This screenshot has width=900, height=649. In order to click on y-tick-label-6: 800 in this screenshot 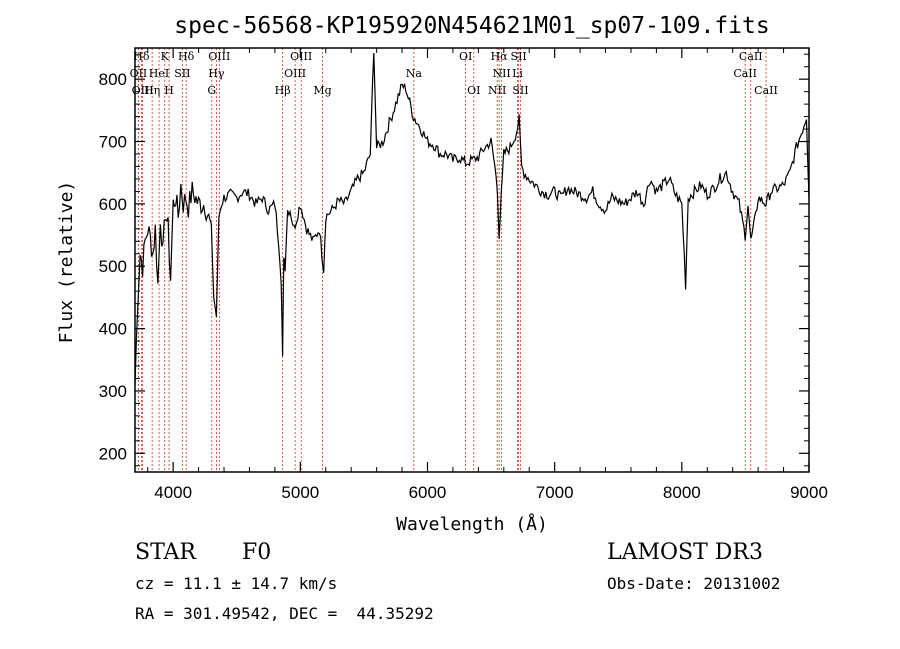, I will do `click(113, 79)`.